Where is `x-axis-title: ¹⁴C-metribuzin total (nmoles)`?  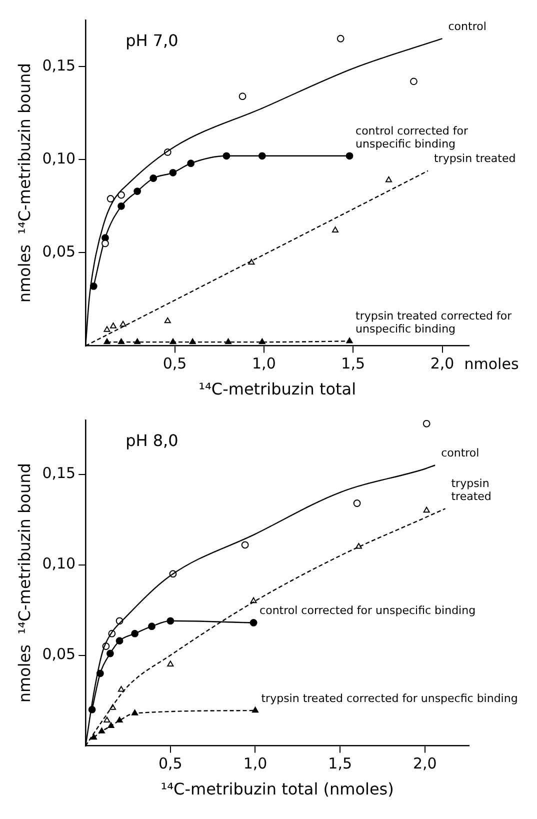 x-axis-title: ¹⁴C-metribuzin total (nmoles) is located at coordinates (277, 789).